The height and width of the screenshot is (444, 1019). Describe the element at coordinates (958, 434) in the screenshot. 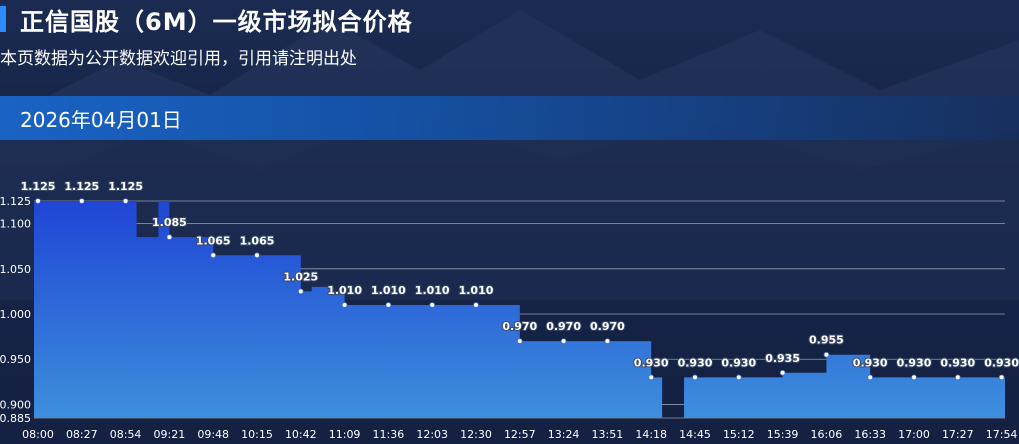

I see `x-tick-label: 17:27` at that location.